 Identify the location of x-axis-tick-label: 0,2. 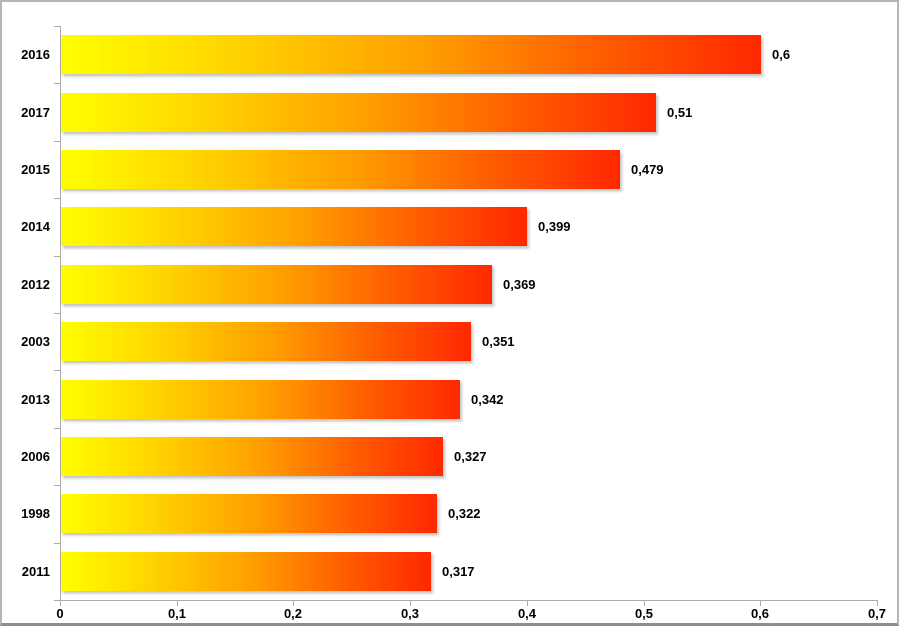
(293, 613).